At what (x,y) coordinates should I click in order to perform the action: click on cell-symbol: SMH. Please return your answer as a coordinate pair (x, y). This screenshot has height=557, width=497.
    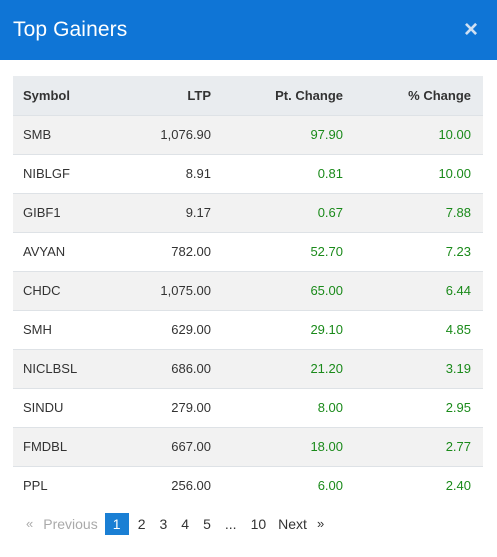
    Looking at the image, I should click on (70, 329).